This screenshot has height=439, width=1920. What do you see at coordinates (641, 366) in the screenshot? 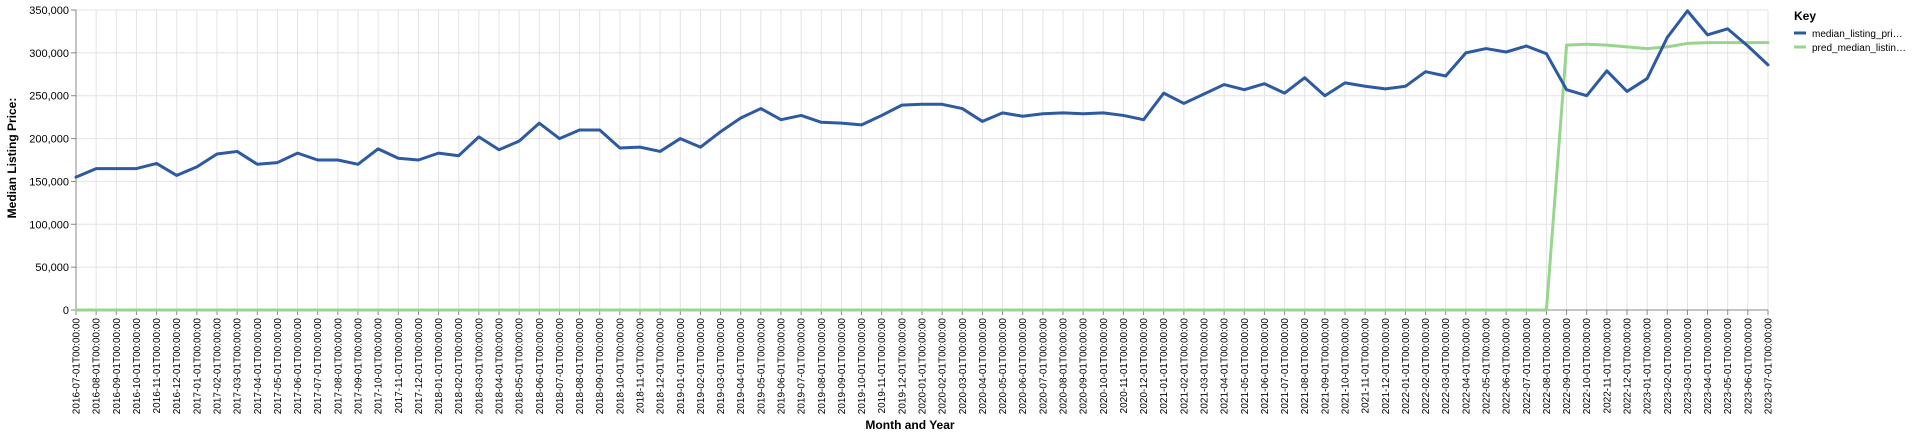
I see `x-tick-label: 2018-11-01T00:00:00` at bounding box center [641, 366].